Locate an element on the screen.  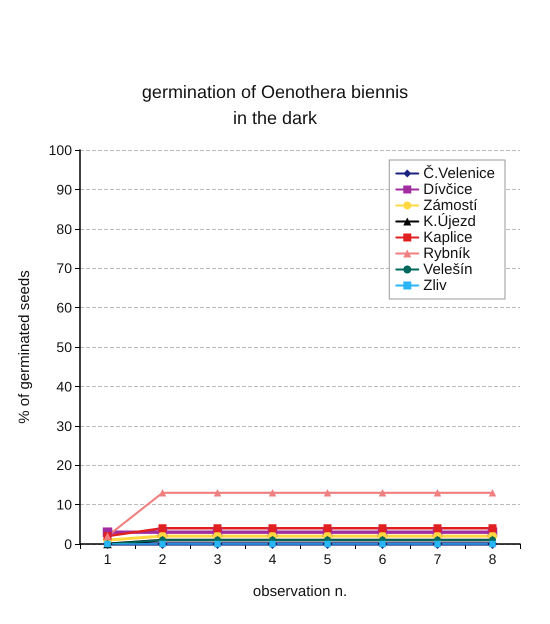
x-tick-label: 5 is located at coordinates (328, 559).